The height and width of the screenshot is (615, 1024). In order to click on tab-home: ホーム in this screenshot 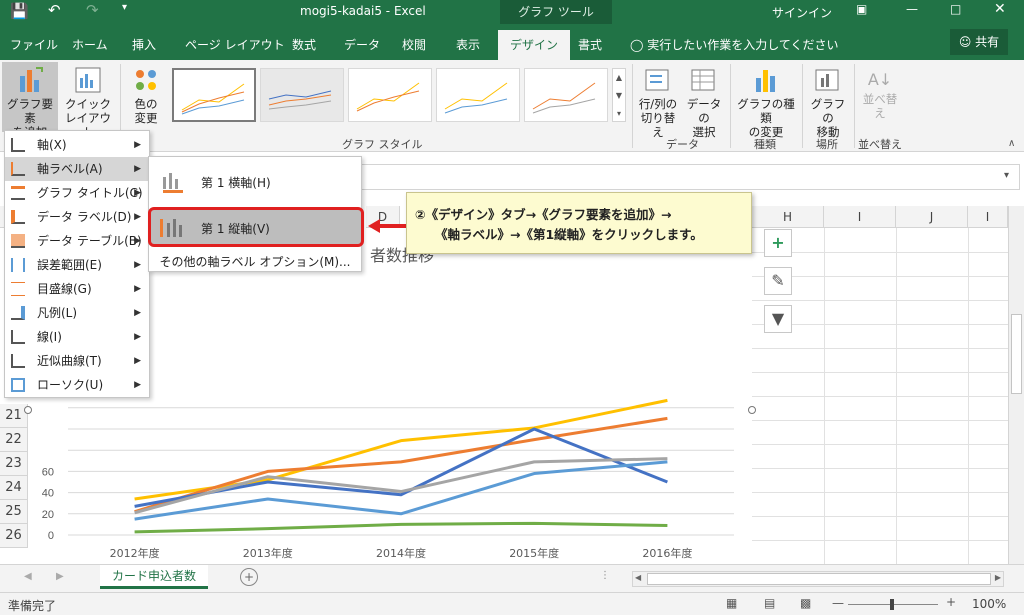, I will do `click(90, 45)`.